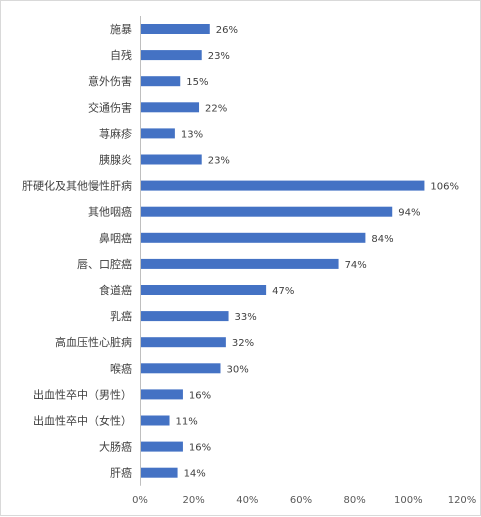 This screenshot has height=517, width=481. What do you see at coordinates (238, 369) in the screenshot?
I see `data-label: 30%` at bounding box center [238, 369].